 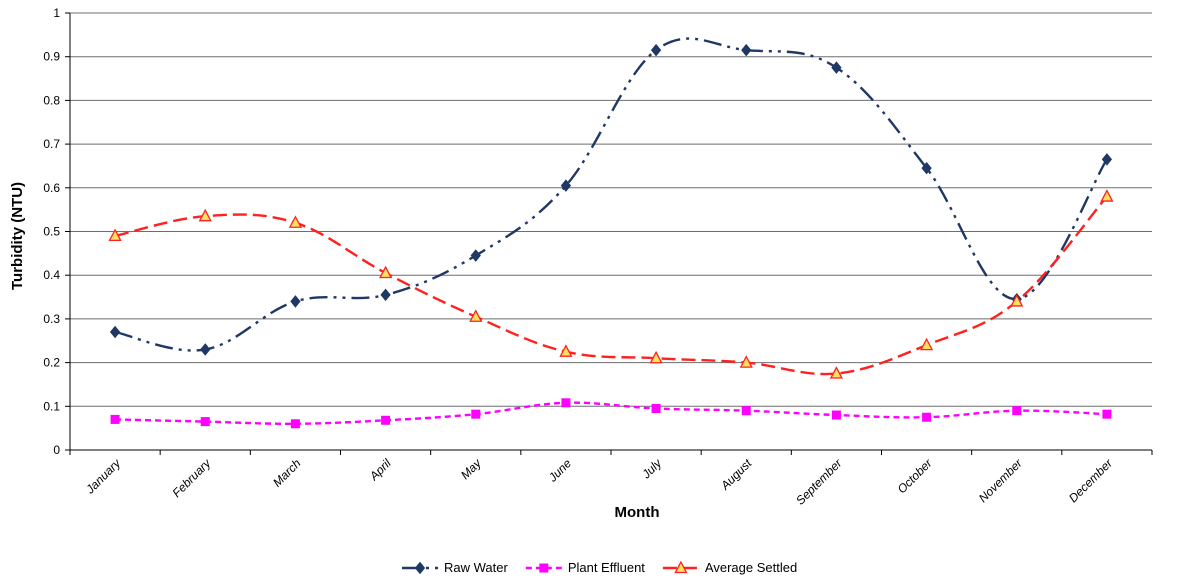 I want to click on x-tick-label: September, so click(x=819, y=482).